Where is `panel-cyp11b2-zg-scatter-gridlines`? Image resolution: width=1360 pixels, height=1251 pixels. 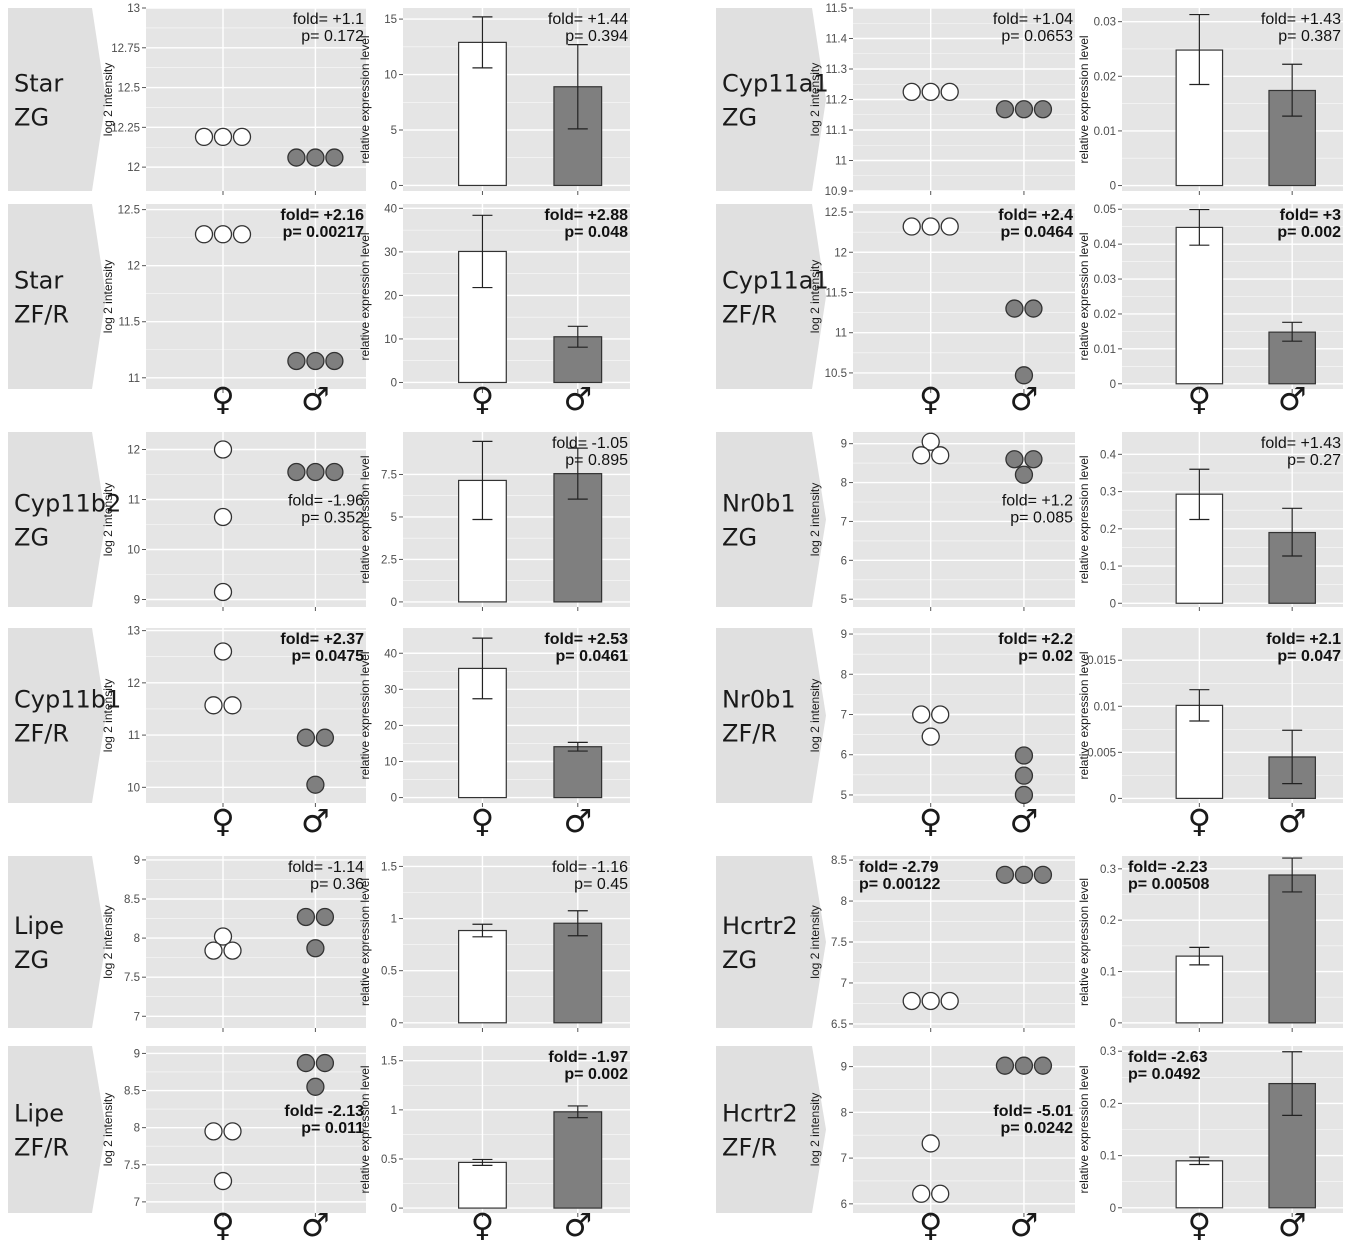 panel-cyp11b2-zg-scatter-gridlines is located at coordinates (256, 524).